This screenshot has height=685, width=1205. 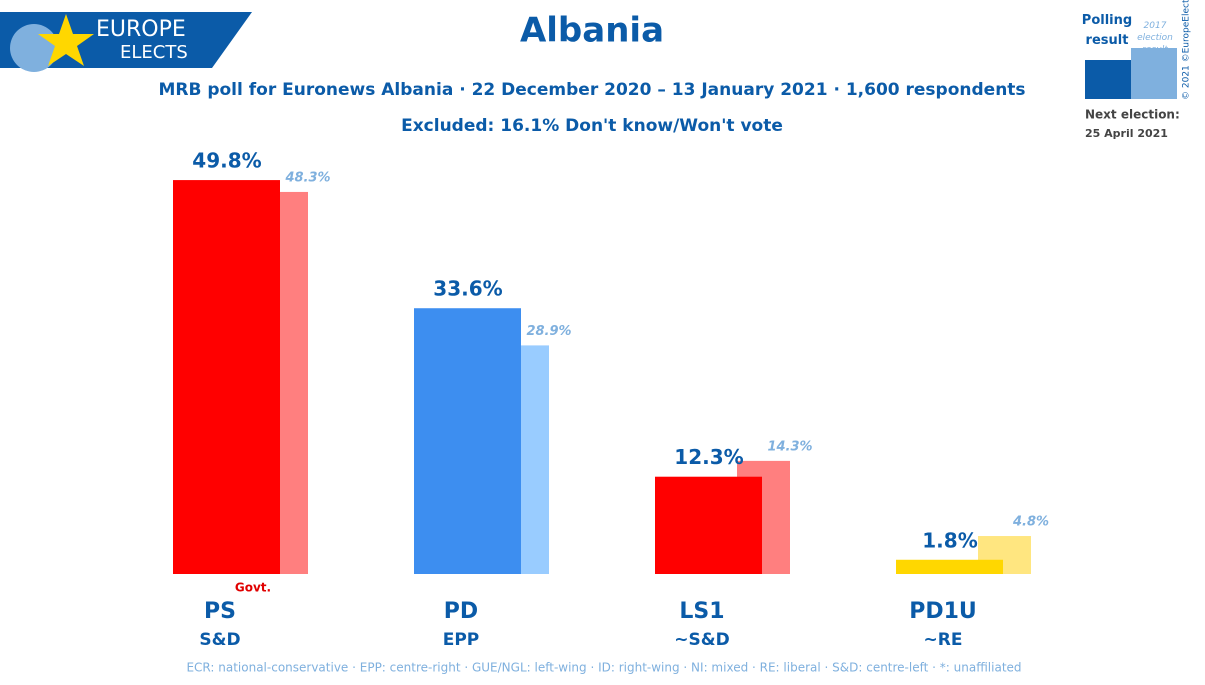 What do you see at coordinates (701, 640) in the screenshot?
I see `group-label: ~S&D` at bounding box center [701, 640].